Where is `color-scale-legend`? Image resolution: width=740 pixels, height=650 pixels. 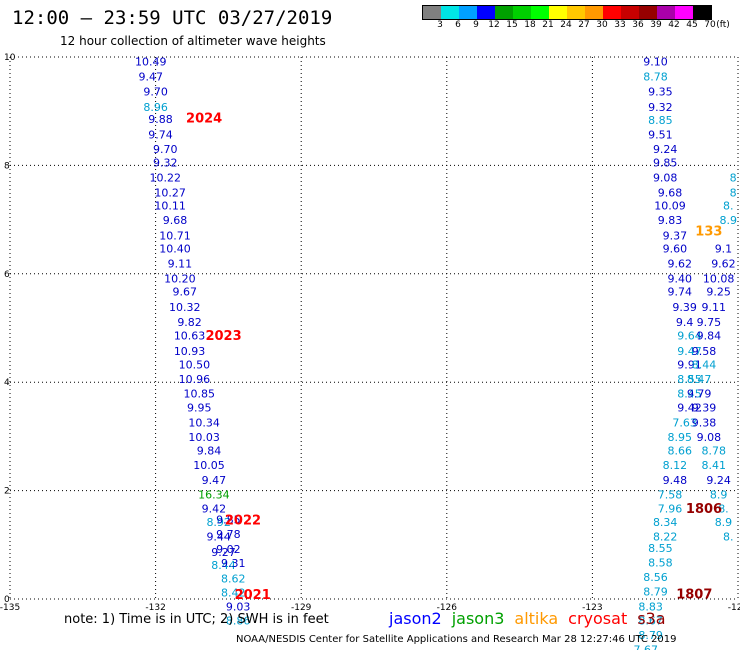 color-scale-legend is located at coordinates (567, 12).